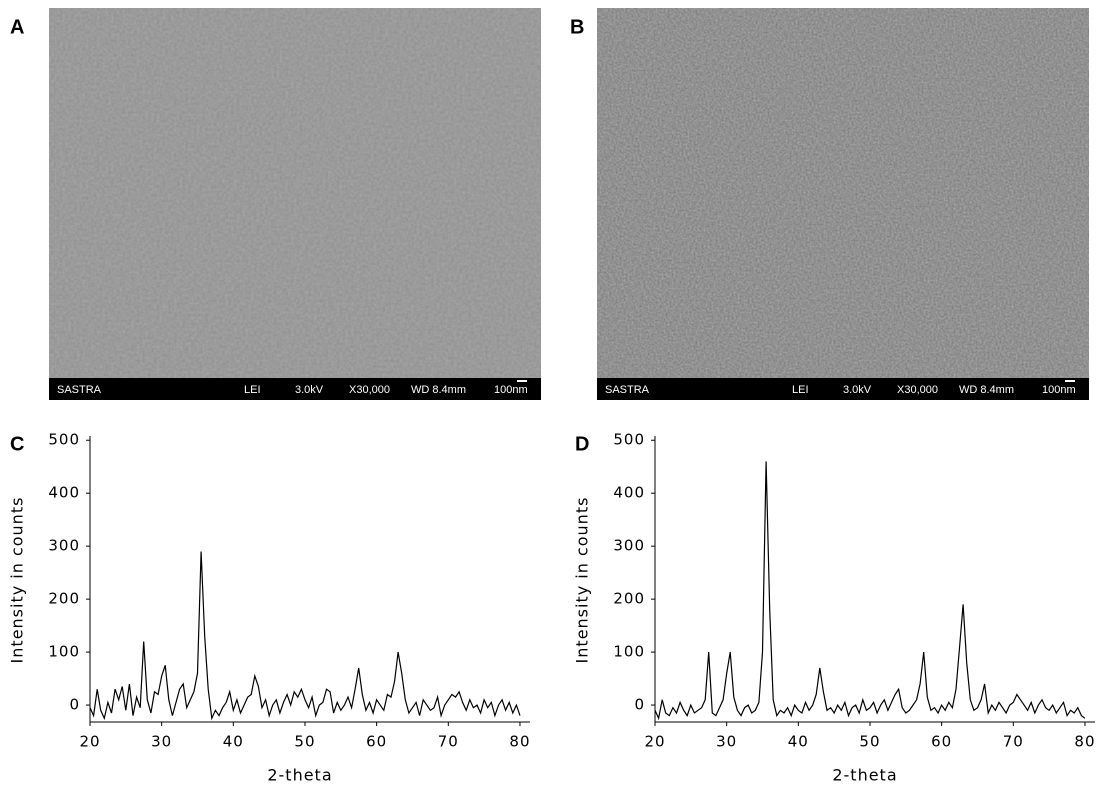  What do you see at coordinates (582, 444) in the screenshot?
I see `panel-label: D` at bounding box center [582, 444].